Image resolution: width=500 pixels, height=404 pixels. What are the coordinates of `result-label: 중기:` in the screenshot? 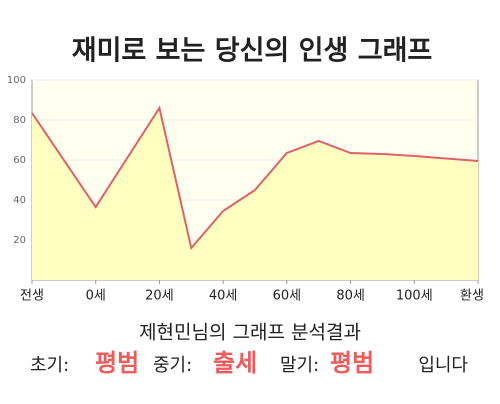 It's located at (172, 365).